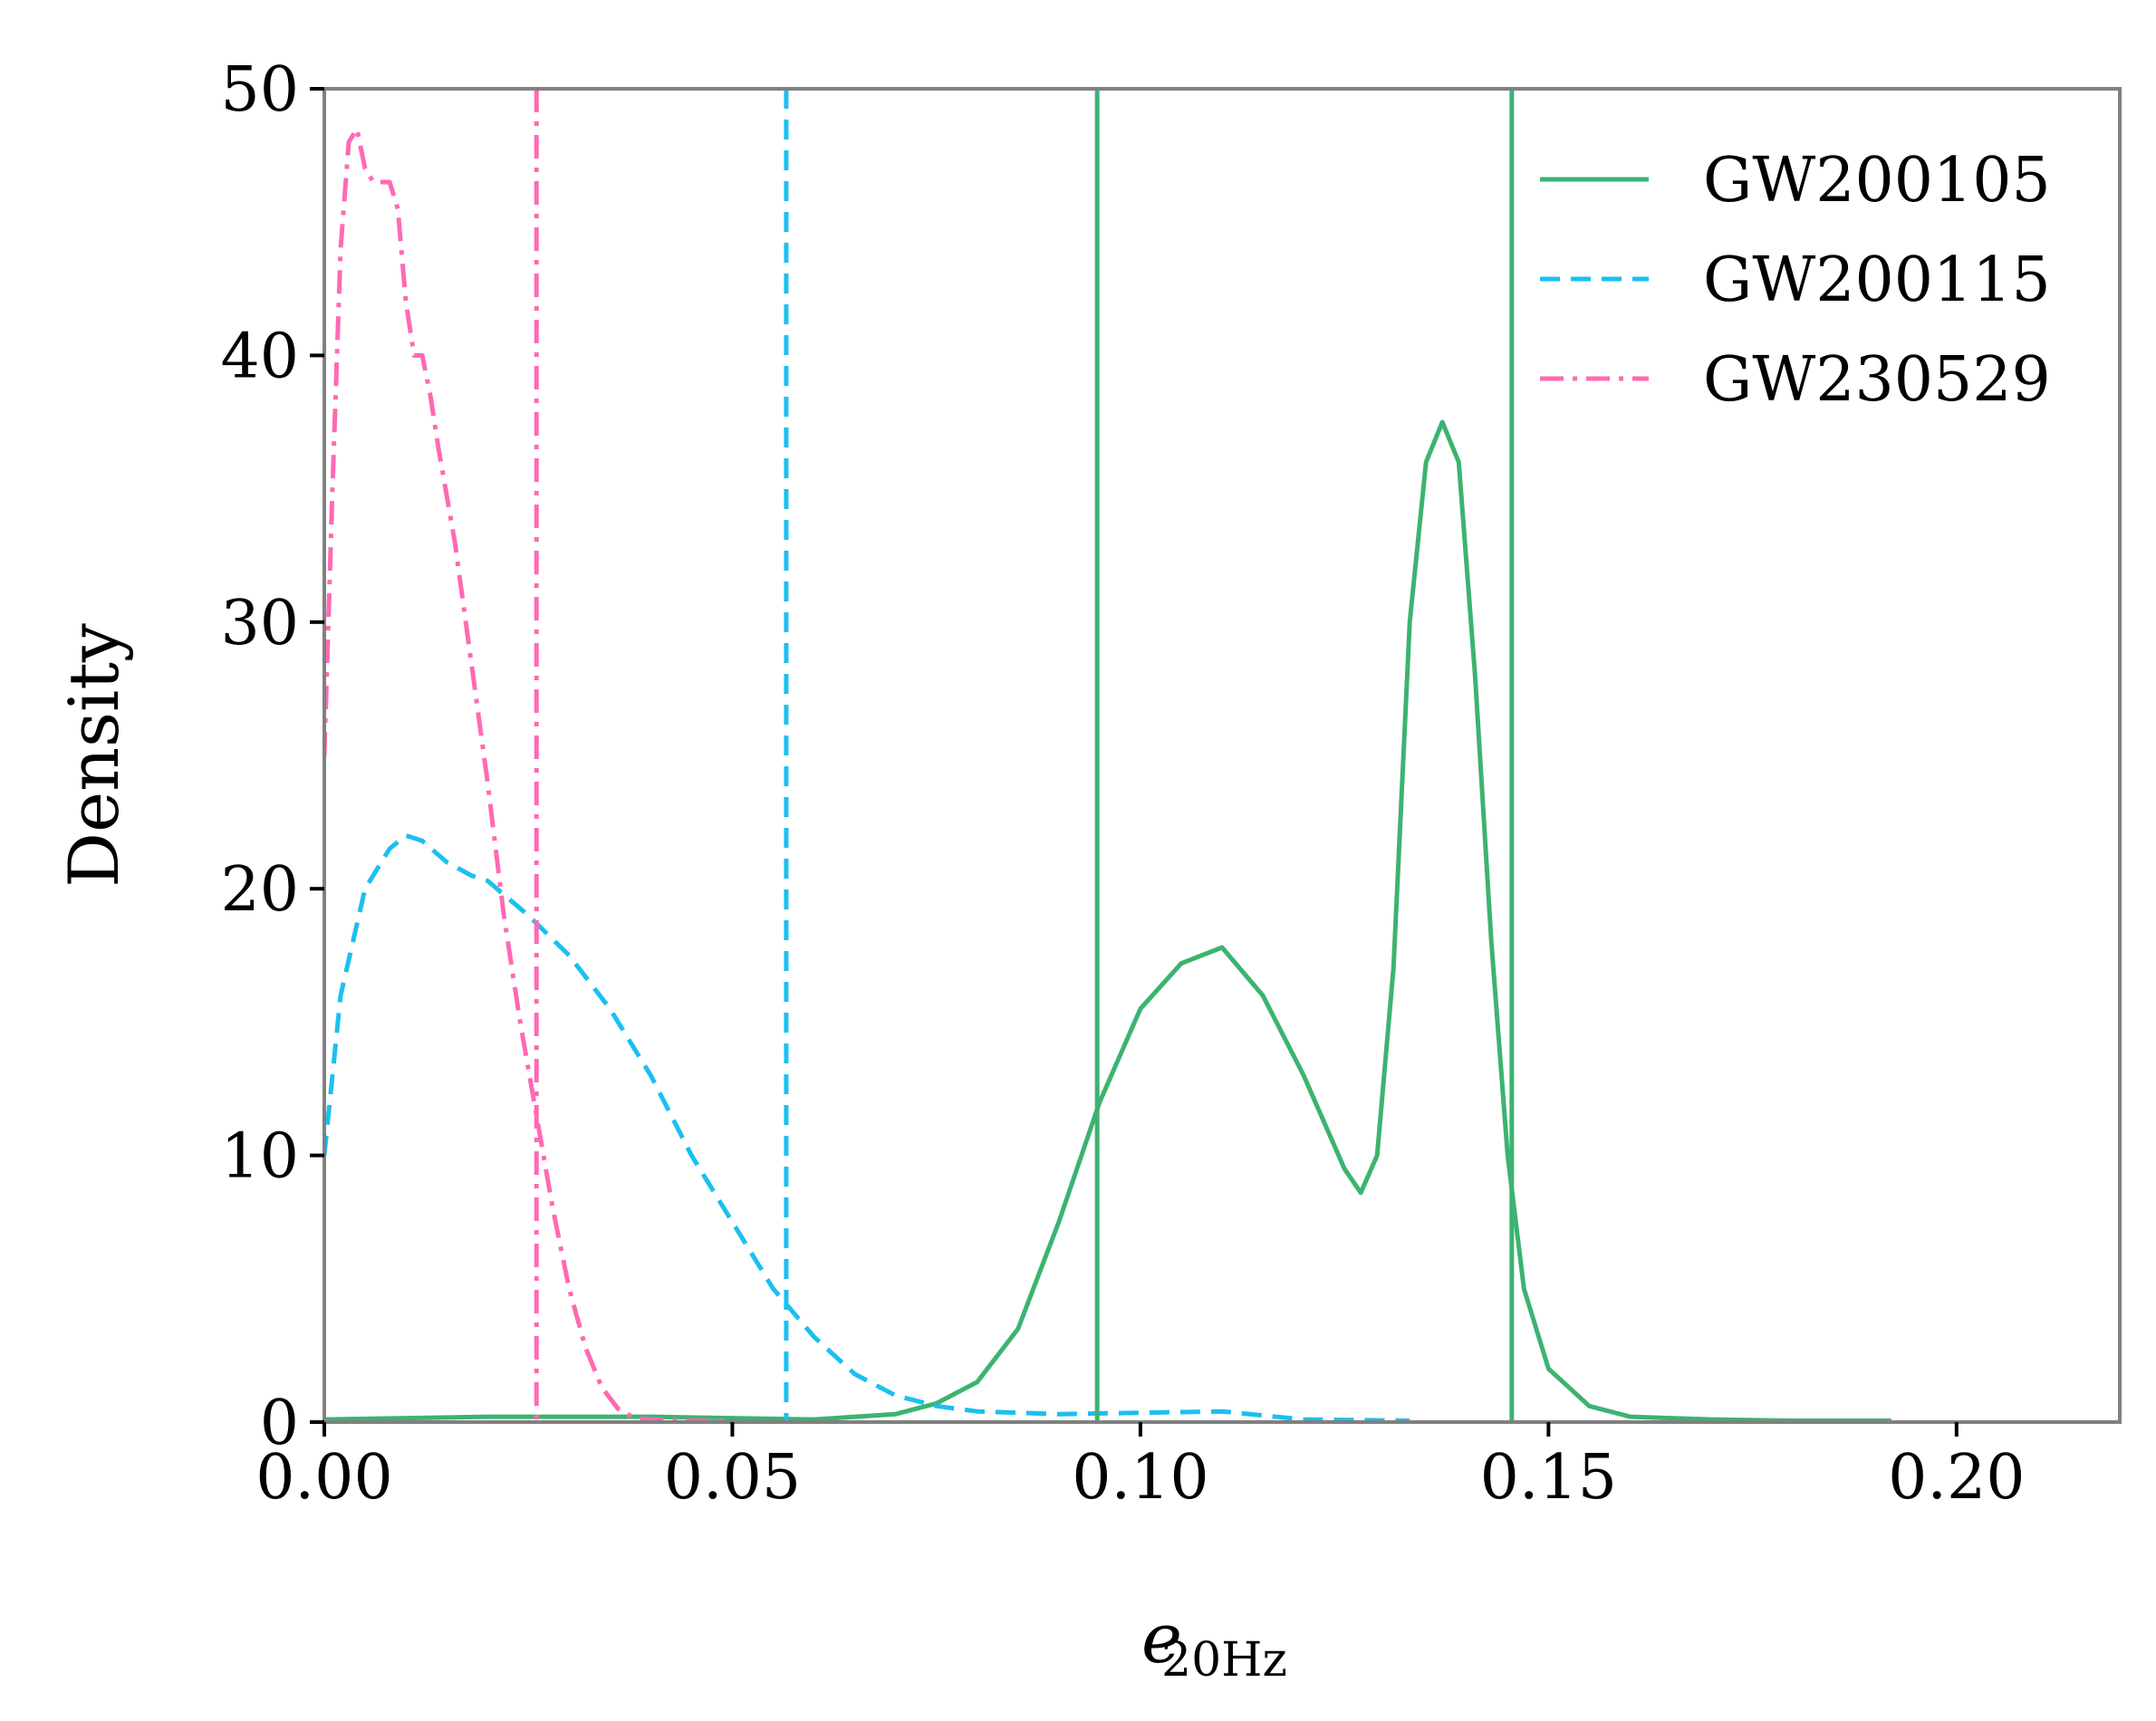  I want to click on y-tick-label: 50, so click(259, 90).